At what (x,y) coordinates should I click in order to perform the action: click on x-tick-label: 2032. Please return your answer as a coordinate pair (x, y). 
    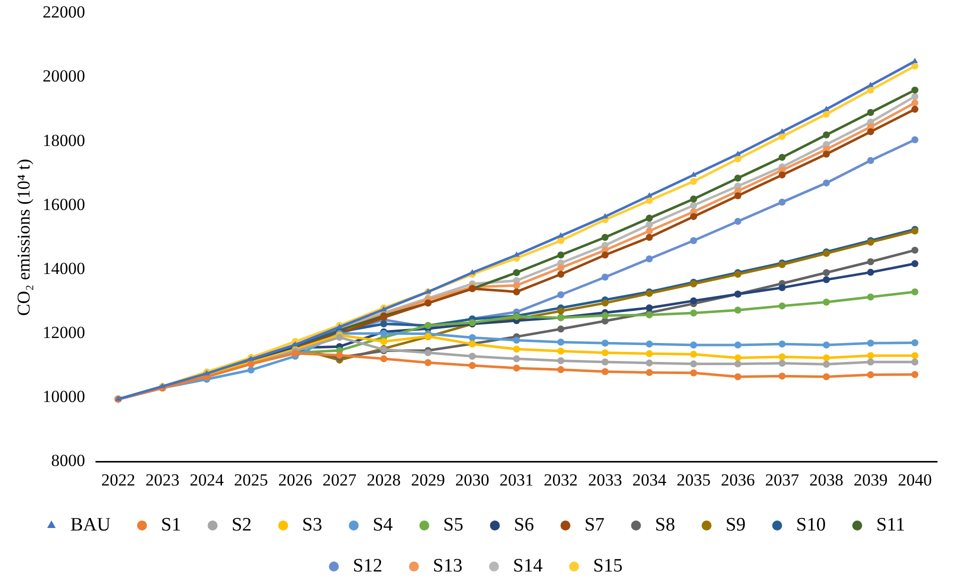
    Looking at the image, I should click on (561, 480).